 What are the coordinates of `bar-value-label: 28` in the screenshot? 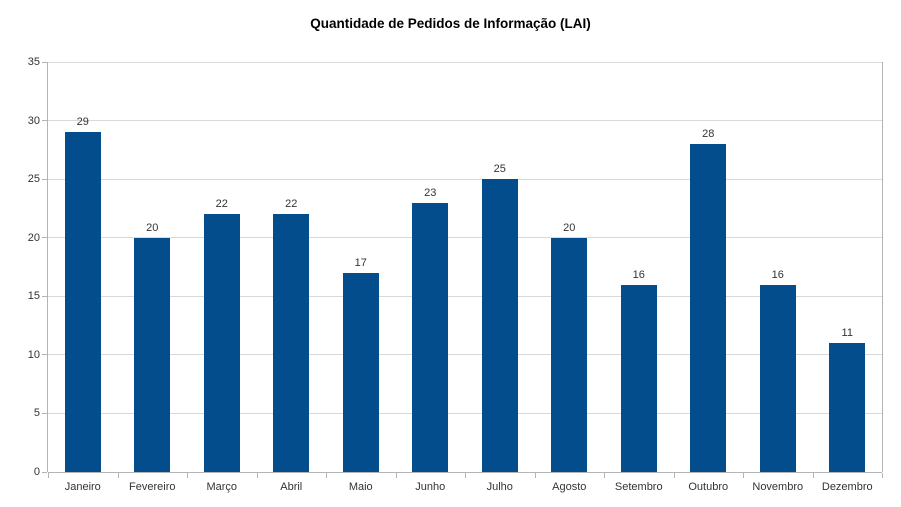 It's located at (708, 134).